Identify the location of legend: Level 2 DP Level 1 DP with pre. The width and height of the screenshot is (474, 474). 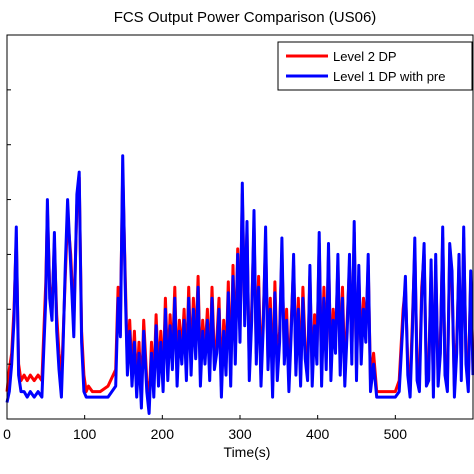
(375, 66).